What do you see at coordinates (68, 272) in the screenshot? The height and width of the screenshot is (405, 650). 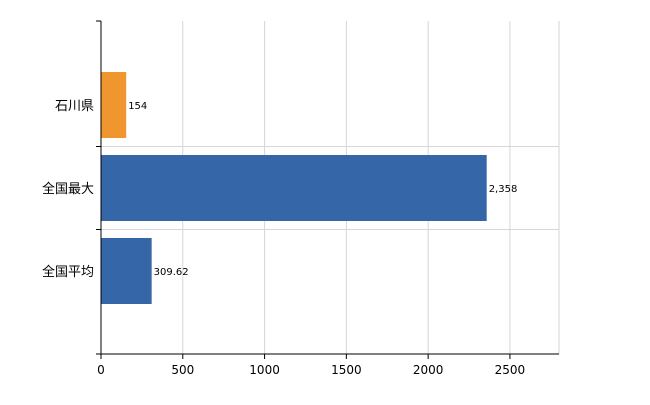 I see `category-label: 全国平均` at bounding box center [68, 272].